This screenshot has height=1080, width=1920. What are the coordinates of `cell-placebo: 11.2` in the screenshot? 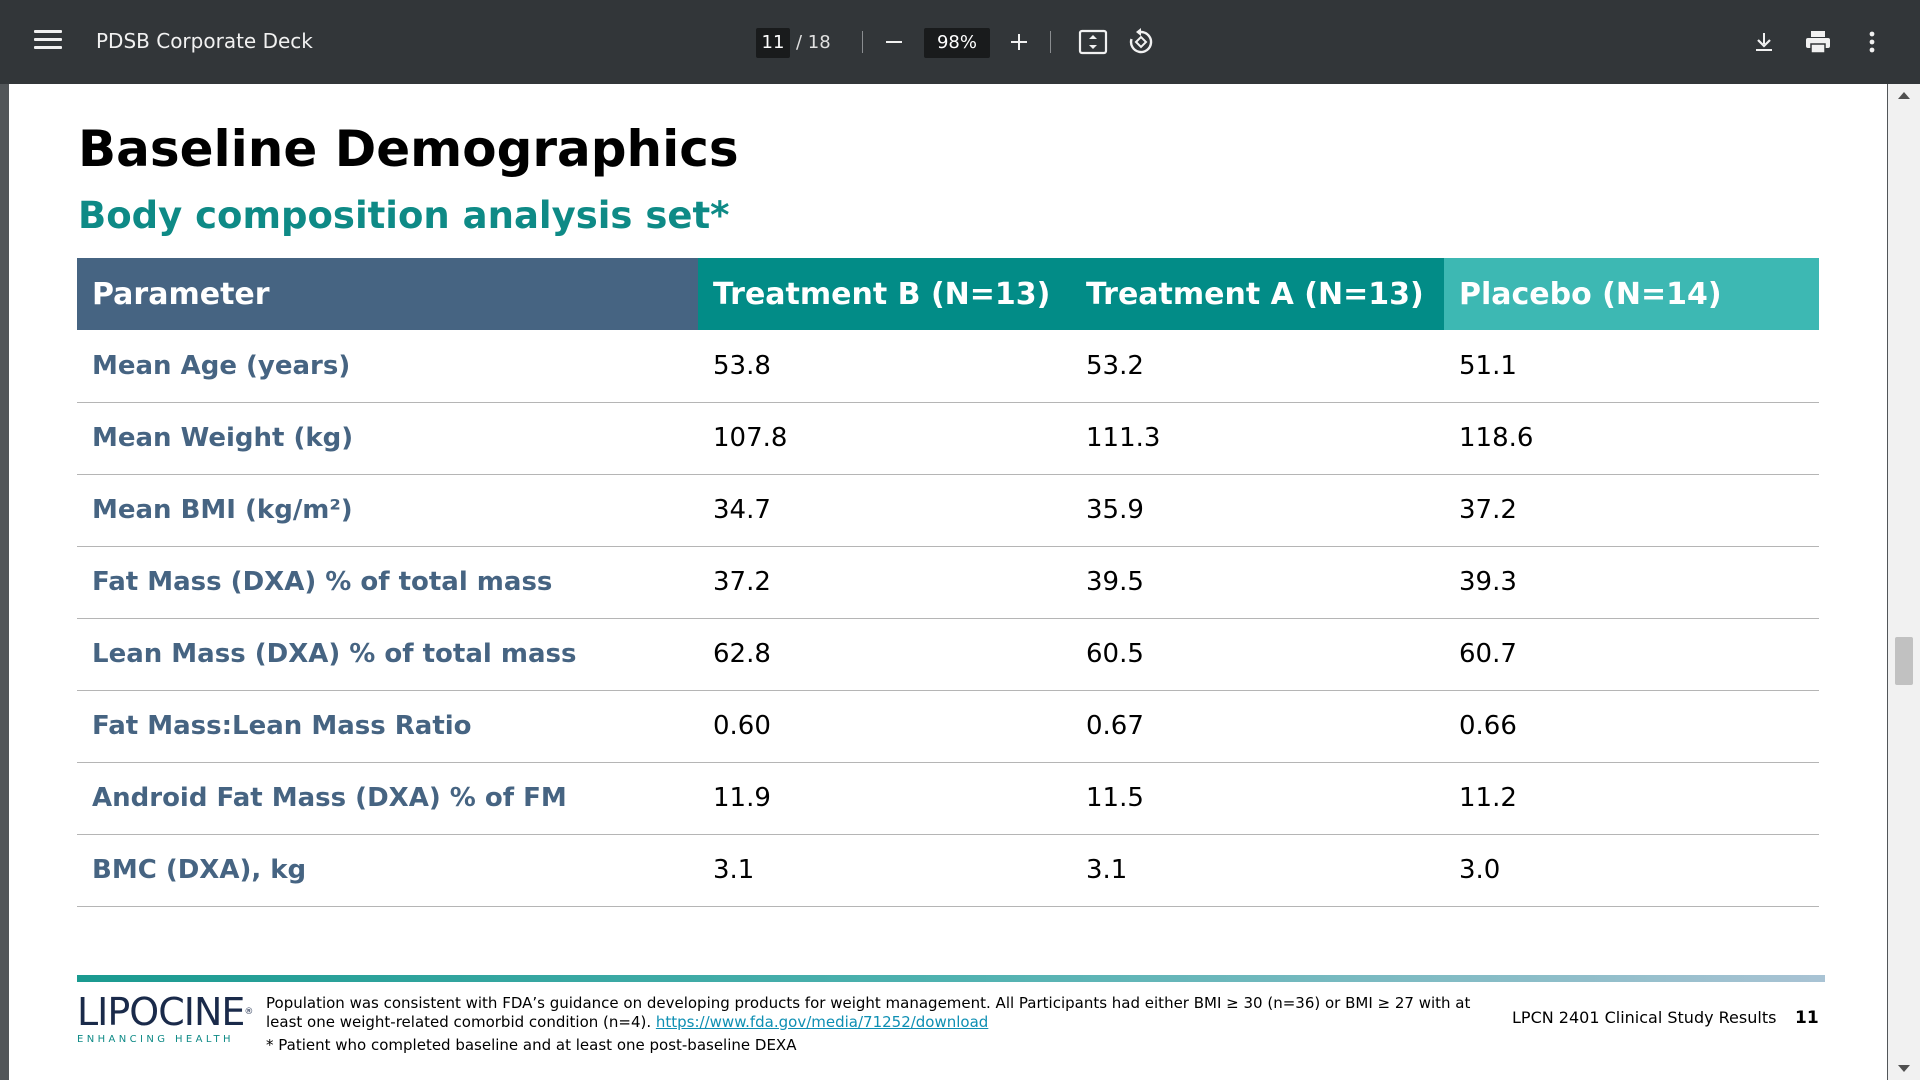 It's located at (1631, 798).